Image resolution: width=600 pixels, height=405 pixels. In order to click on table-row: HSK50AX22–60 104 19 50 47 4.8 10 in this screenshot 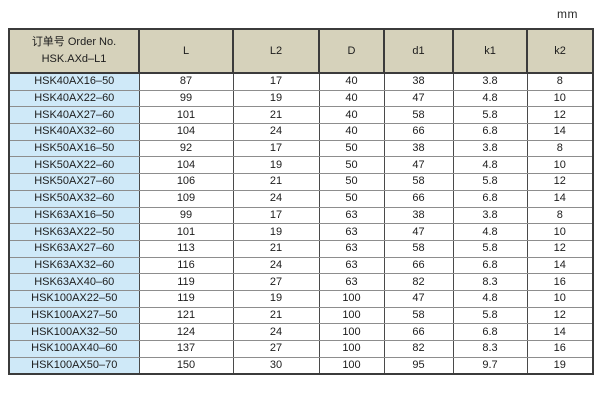, I will do `click(301, 165)`.